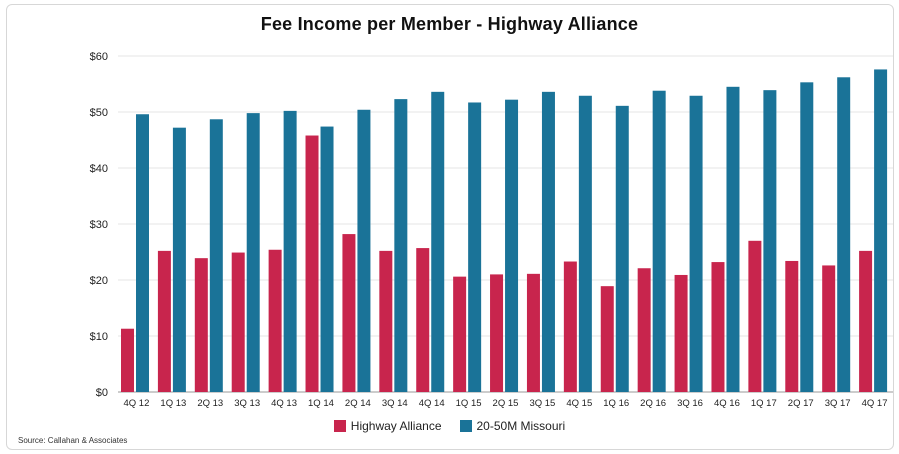 The width and height of the screenshot is (899, 454). Describe the element at coordinates (99, 57) in the screenshot. I see `y-tick-label: $60` at that location.